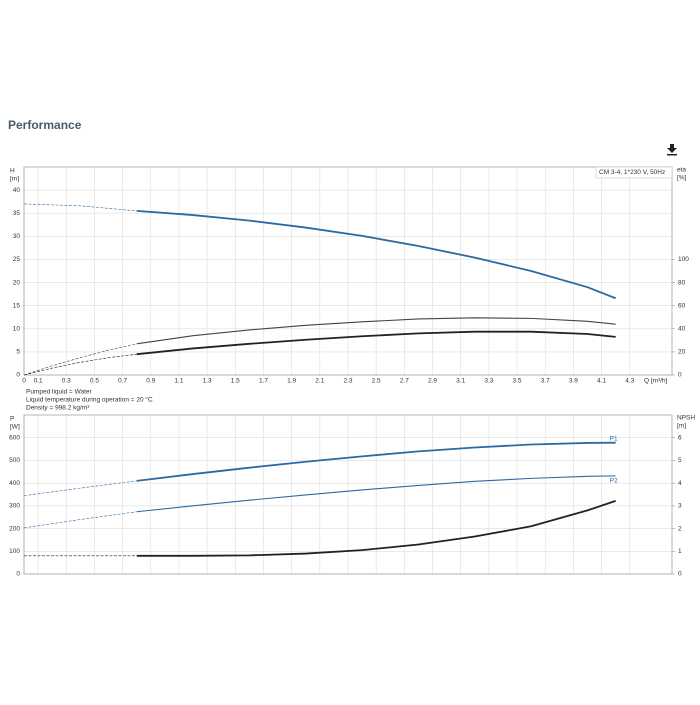 The width and height of the screenshot is (700, 705). What do you see at coordinates (94, 381) in the screenshot?
I see `x-tick-label: 0.5` at bounding box center [94, 381].